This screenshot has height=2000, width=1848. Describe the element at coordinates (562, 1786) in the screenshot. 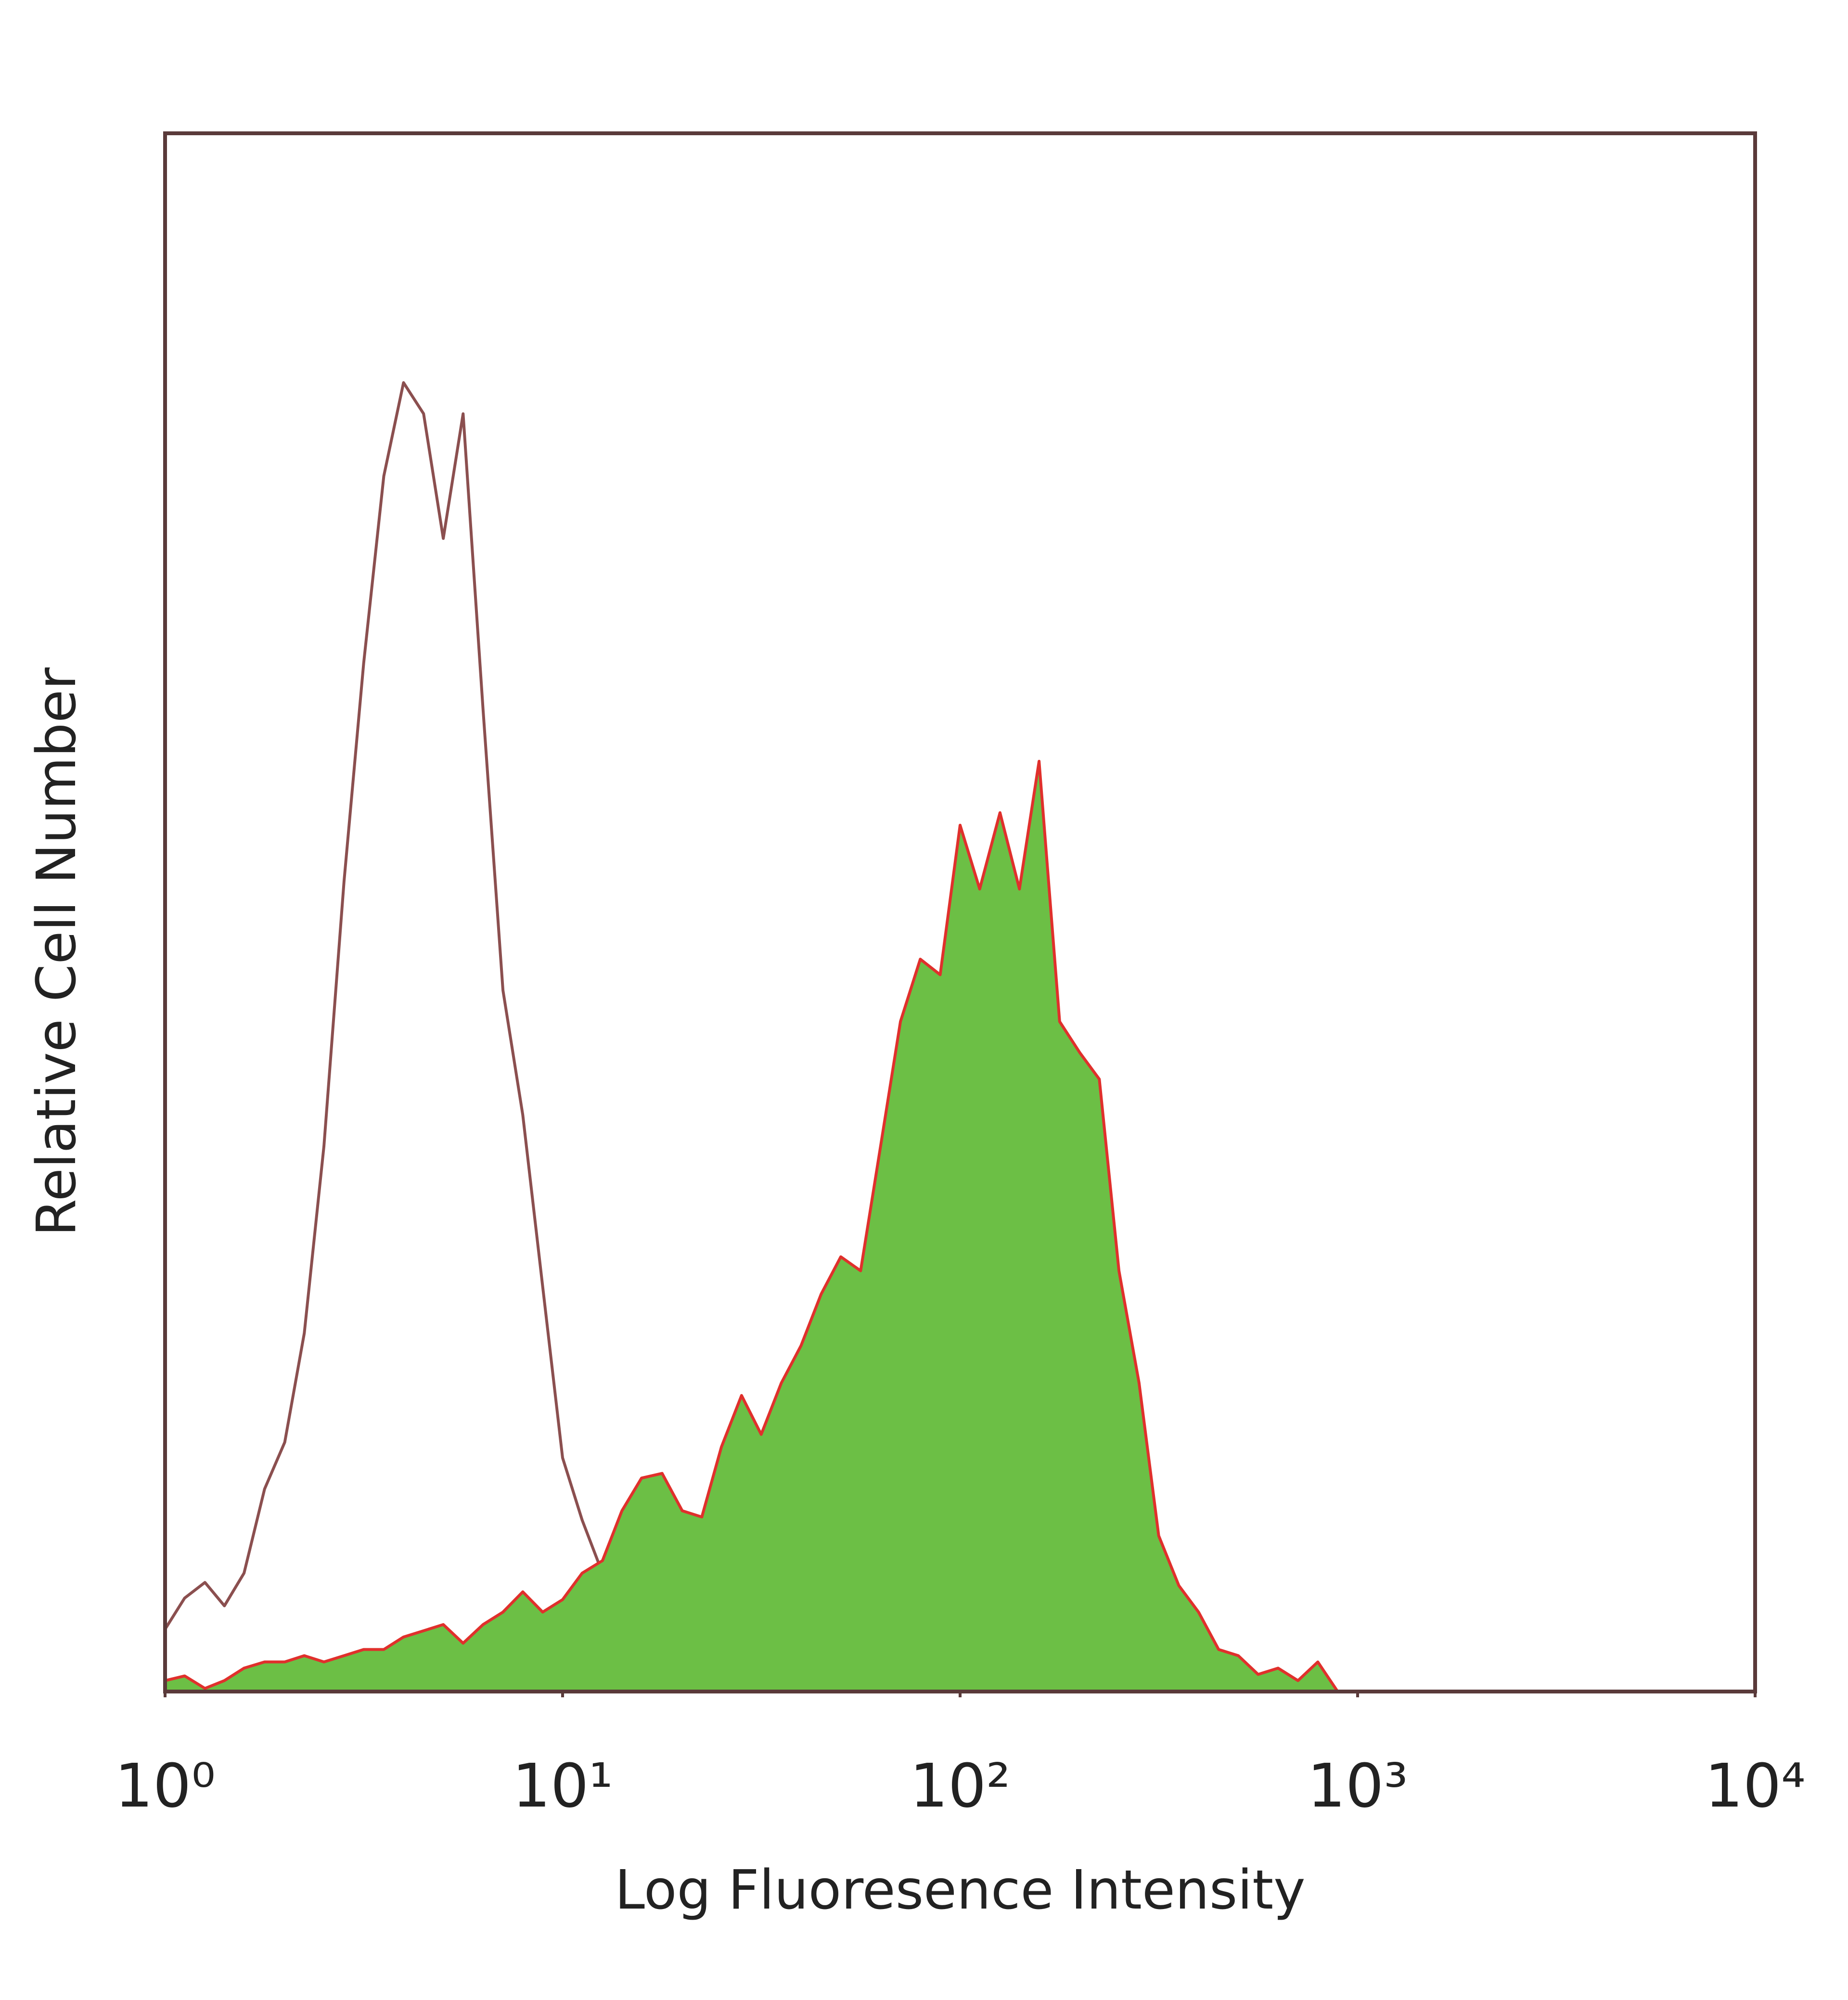

I see `x-tick-label: 10¹` at that location.